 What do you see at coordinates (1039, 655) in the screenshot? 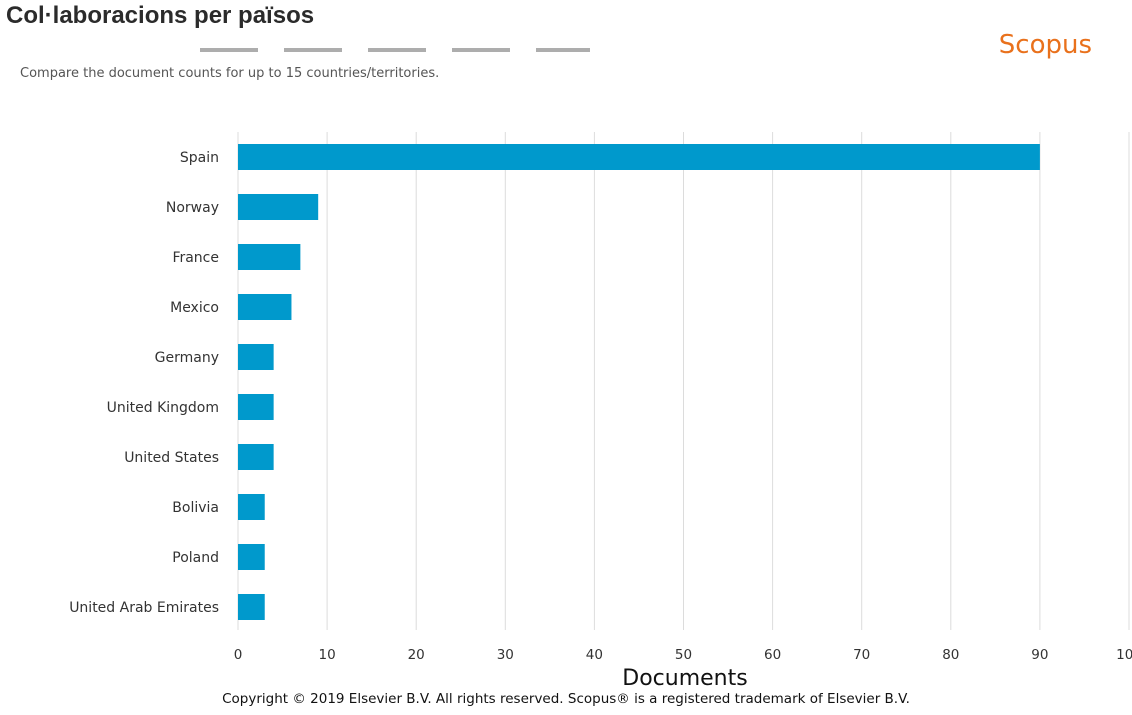
I see `x-tick-label: 90` at bounding box center [1039, 655].